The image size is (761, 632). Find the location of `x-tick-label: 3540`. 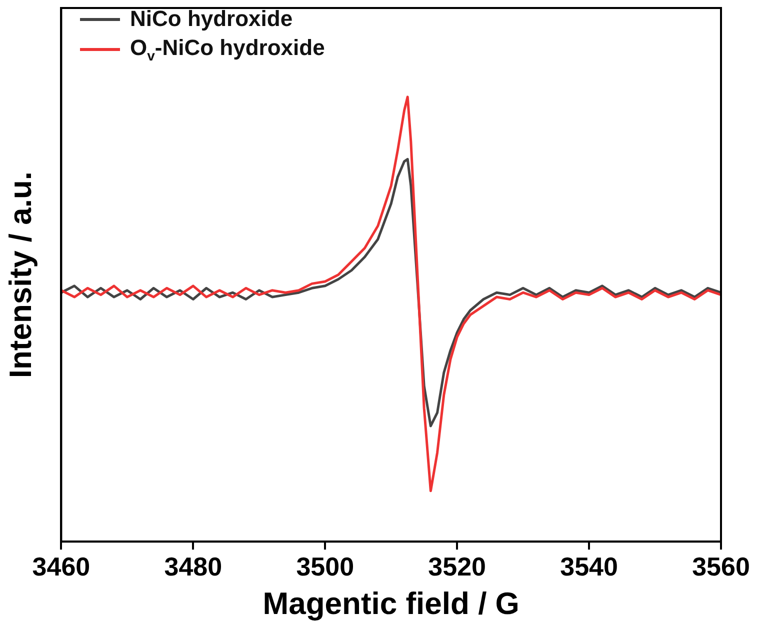

x-tick-label: 3540 is located at coordinates (589, 566).